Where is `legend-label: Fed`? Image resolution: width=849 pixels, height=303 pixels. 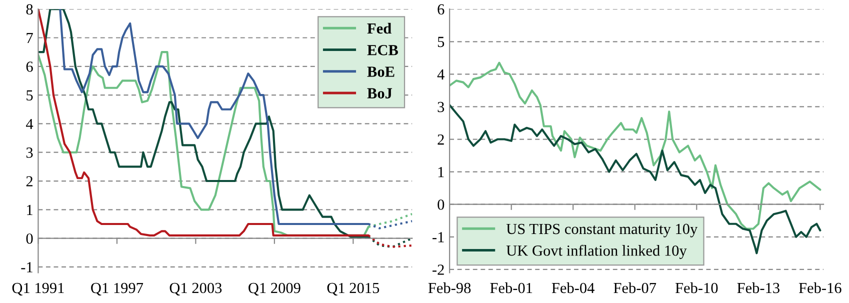 legend-label: Fed is located at coordinates (379, 28).